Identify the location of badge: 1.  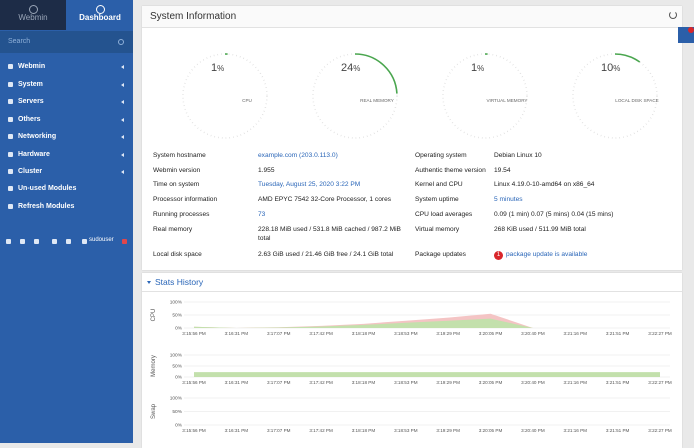
(498, 255).